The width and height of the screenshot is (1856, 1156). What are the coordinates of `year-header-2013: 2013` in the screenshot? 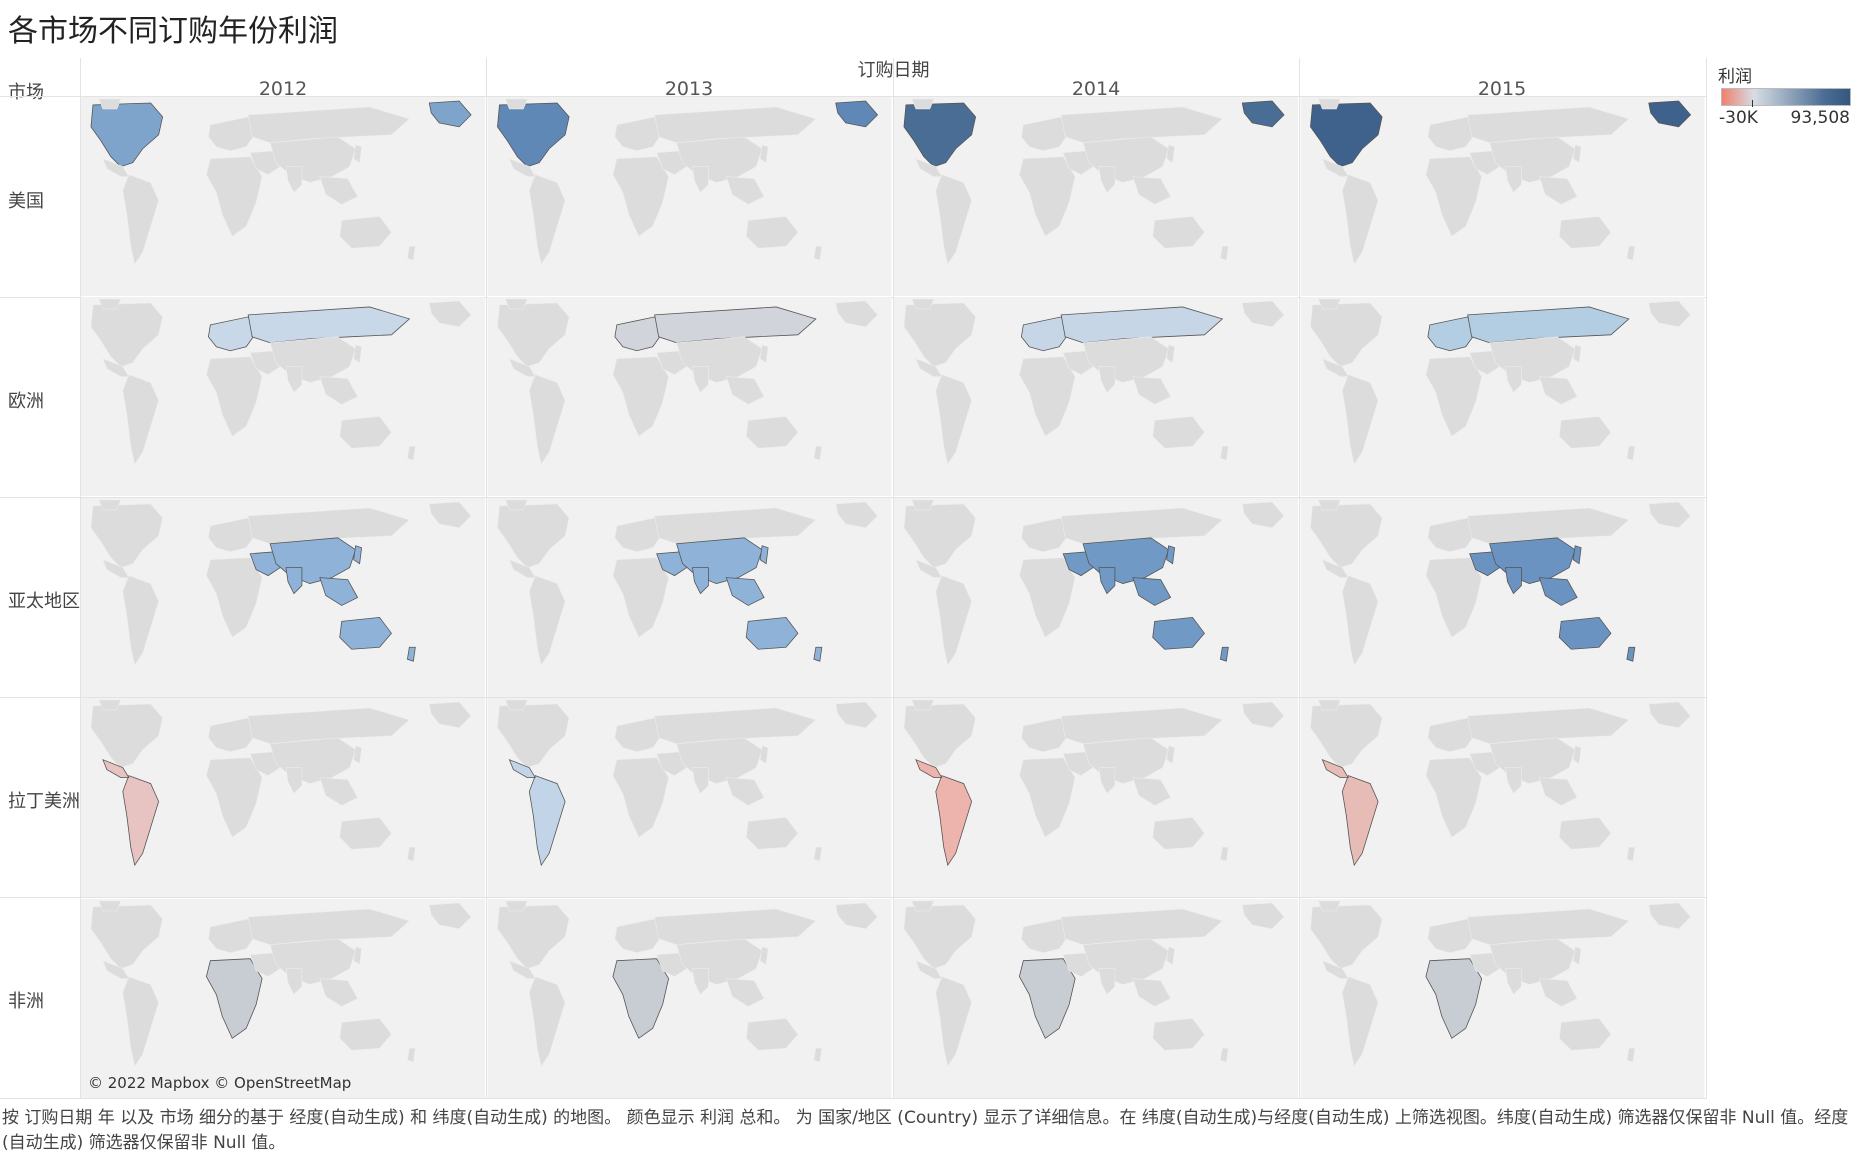 It's located at (689, 89).